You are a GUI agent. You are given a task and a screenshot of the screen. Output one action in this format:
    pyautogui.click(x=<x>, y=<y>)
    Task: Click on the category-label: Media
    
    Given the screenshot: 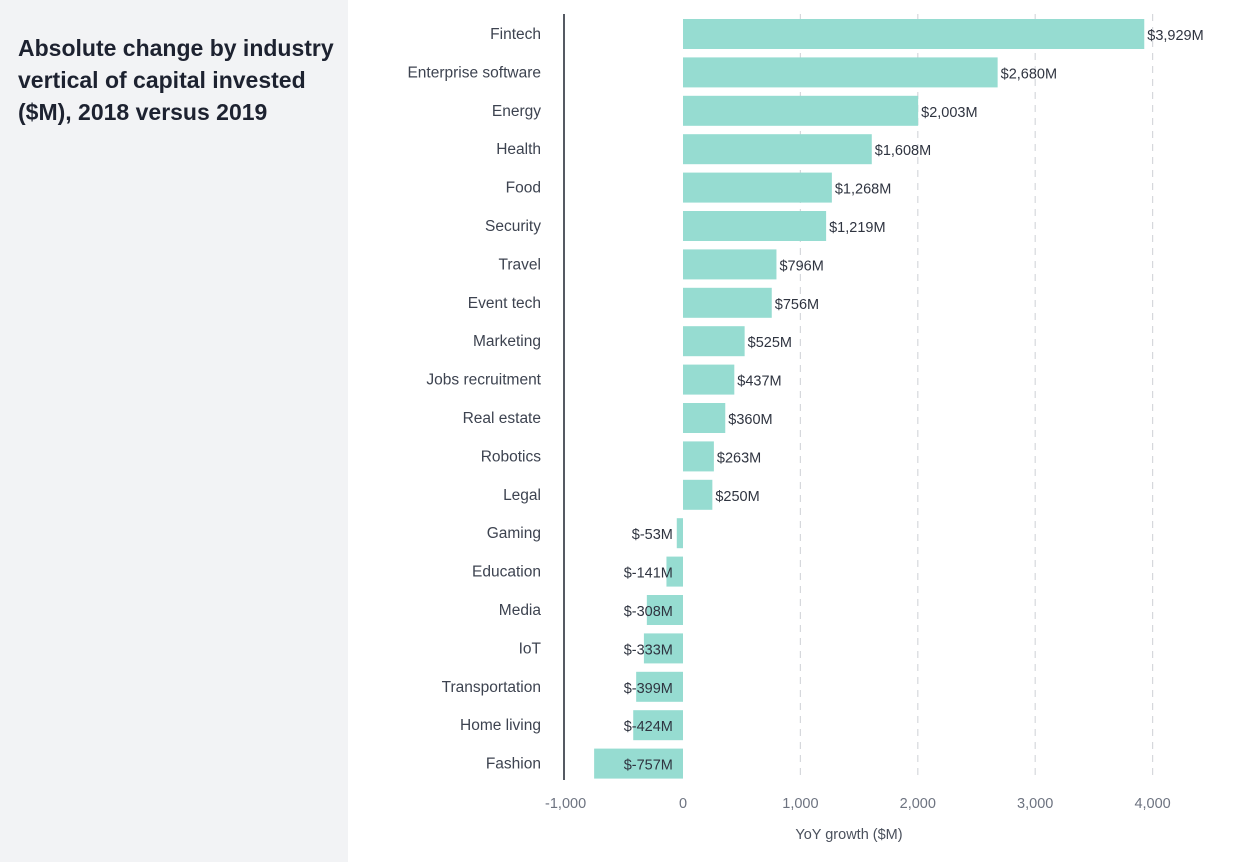 What is the action you would take?
    pyautogui.click(x=520, y=610)
    